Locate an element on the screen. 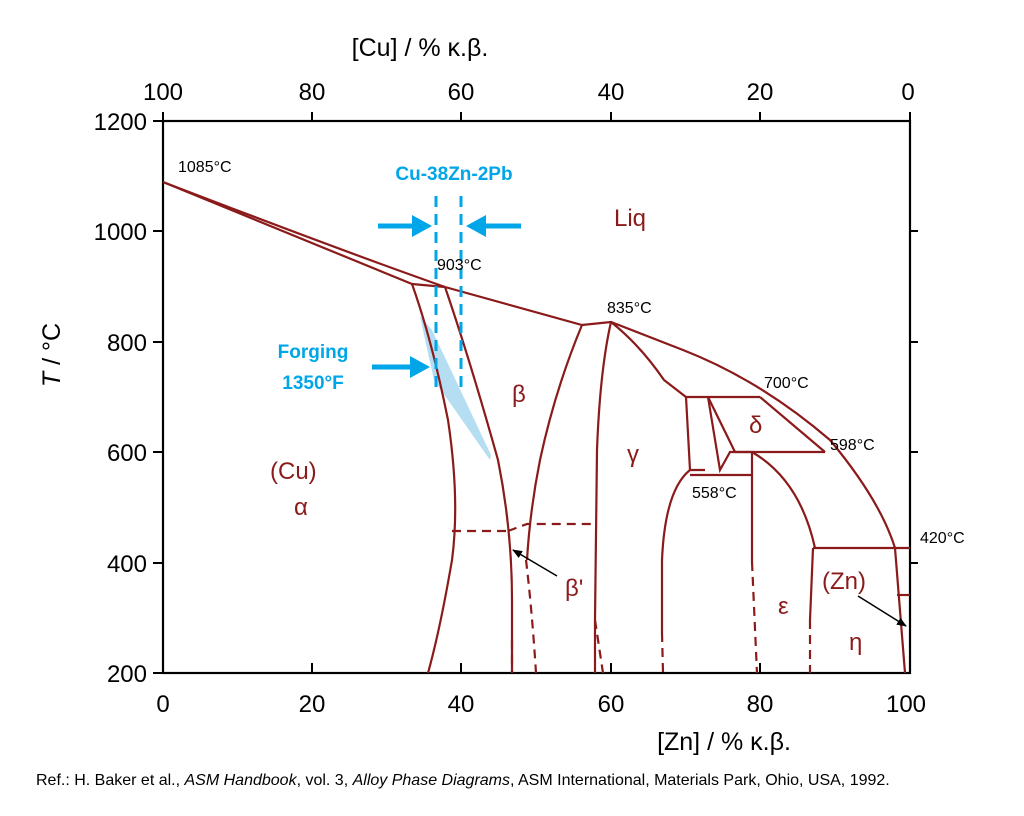  ref-book-title: Alloy Phase Diagrams is located at coordinates (431, 780).